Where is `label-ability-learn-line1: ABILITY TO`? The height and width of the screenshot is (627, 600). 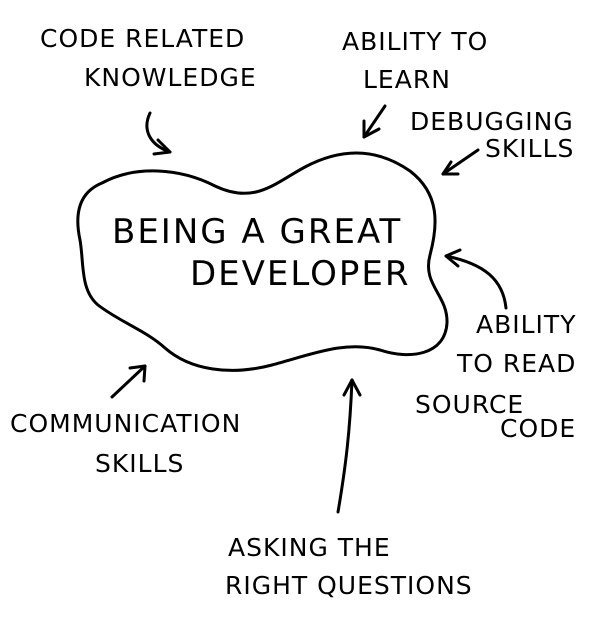
label-ability-learn-line1: ABILITY TO is located at coordinates (415, 41).